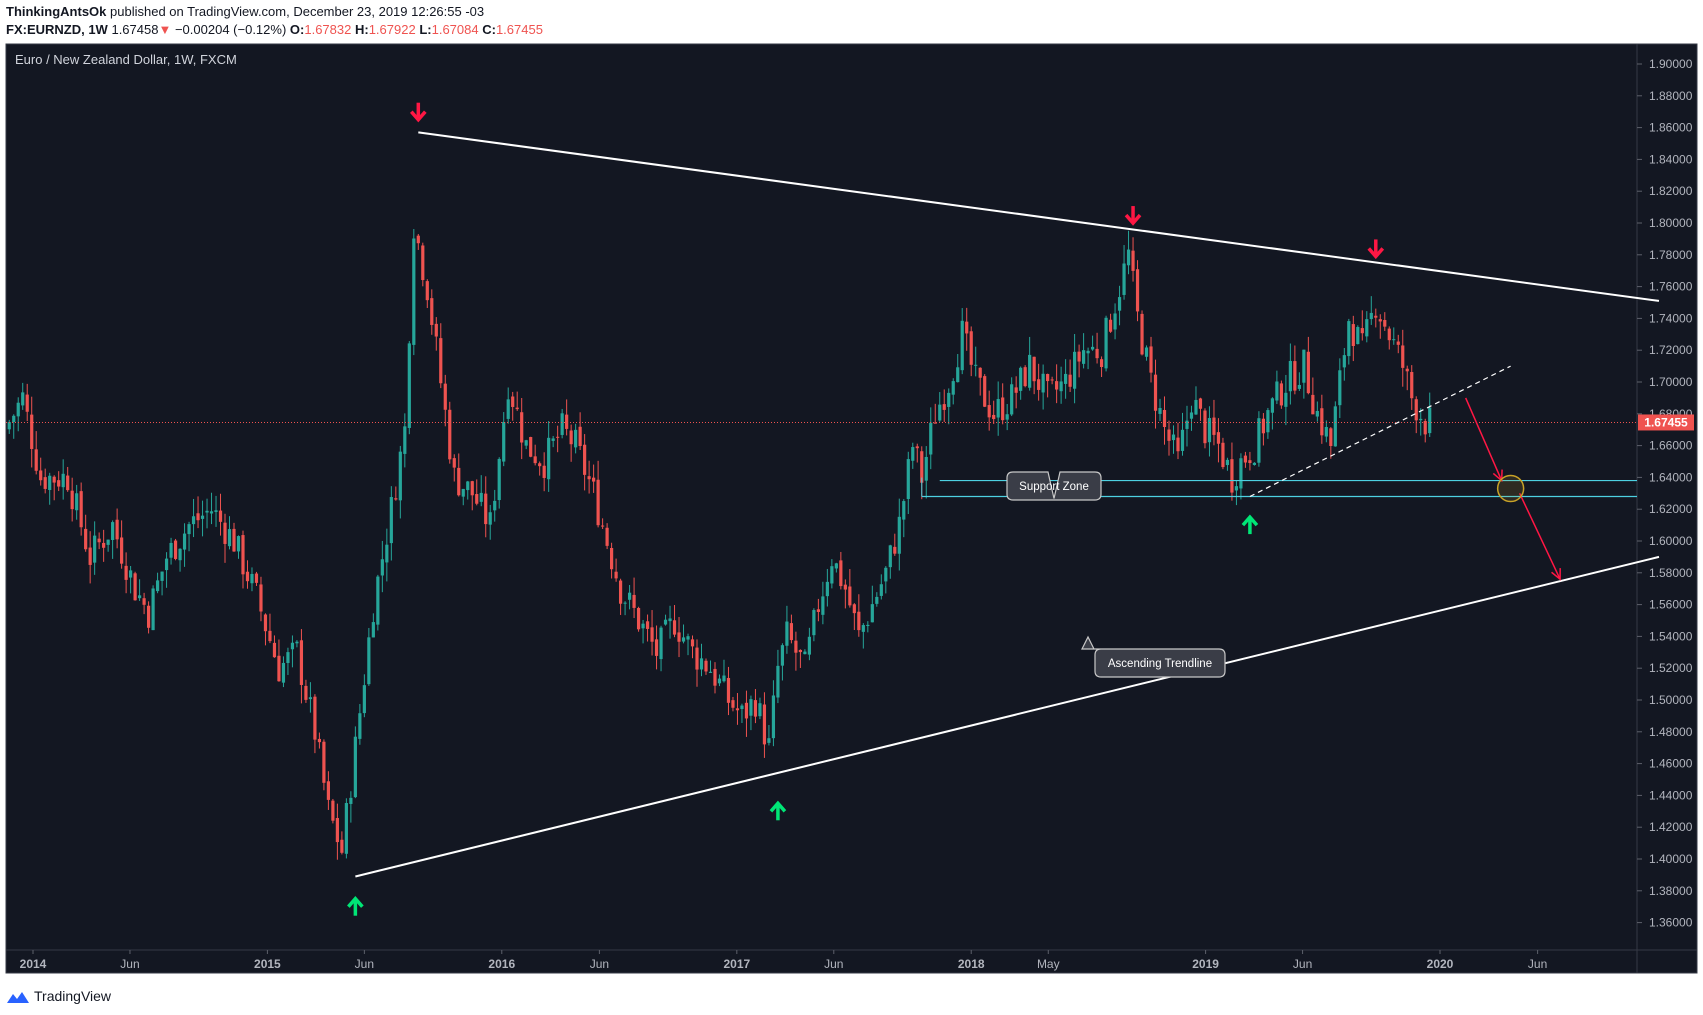 This screenshot has width=1703, height=1015. Describe the element at coordinates (1666, 422) in the screenshot. I see `last-price-tag-label: 1.67455` at that location.